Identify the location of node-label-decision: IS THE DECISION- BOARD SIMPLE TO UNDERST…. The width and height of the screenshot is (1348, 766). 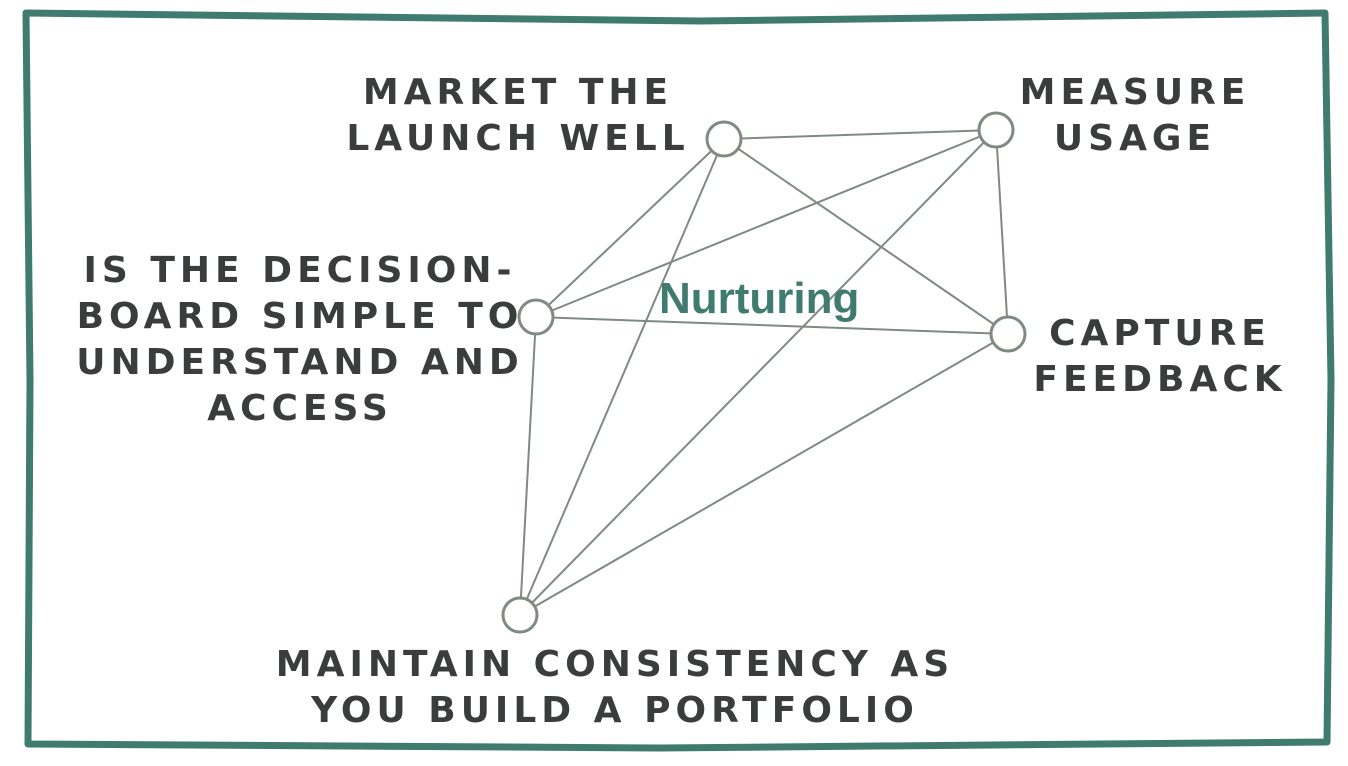
(300, 339).